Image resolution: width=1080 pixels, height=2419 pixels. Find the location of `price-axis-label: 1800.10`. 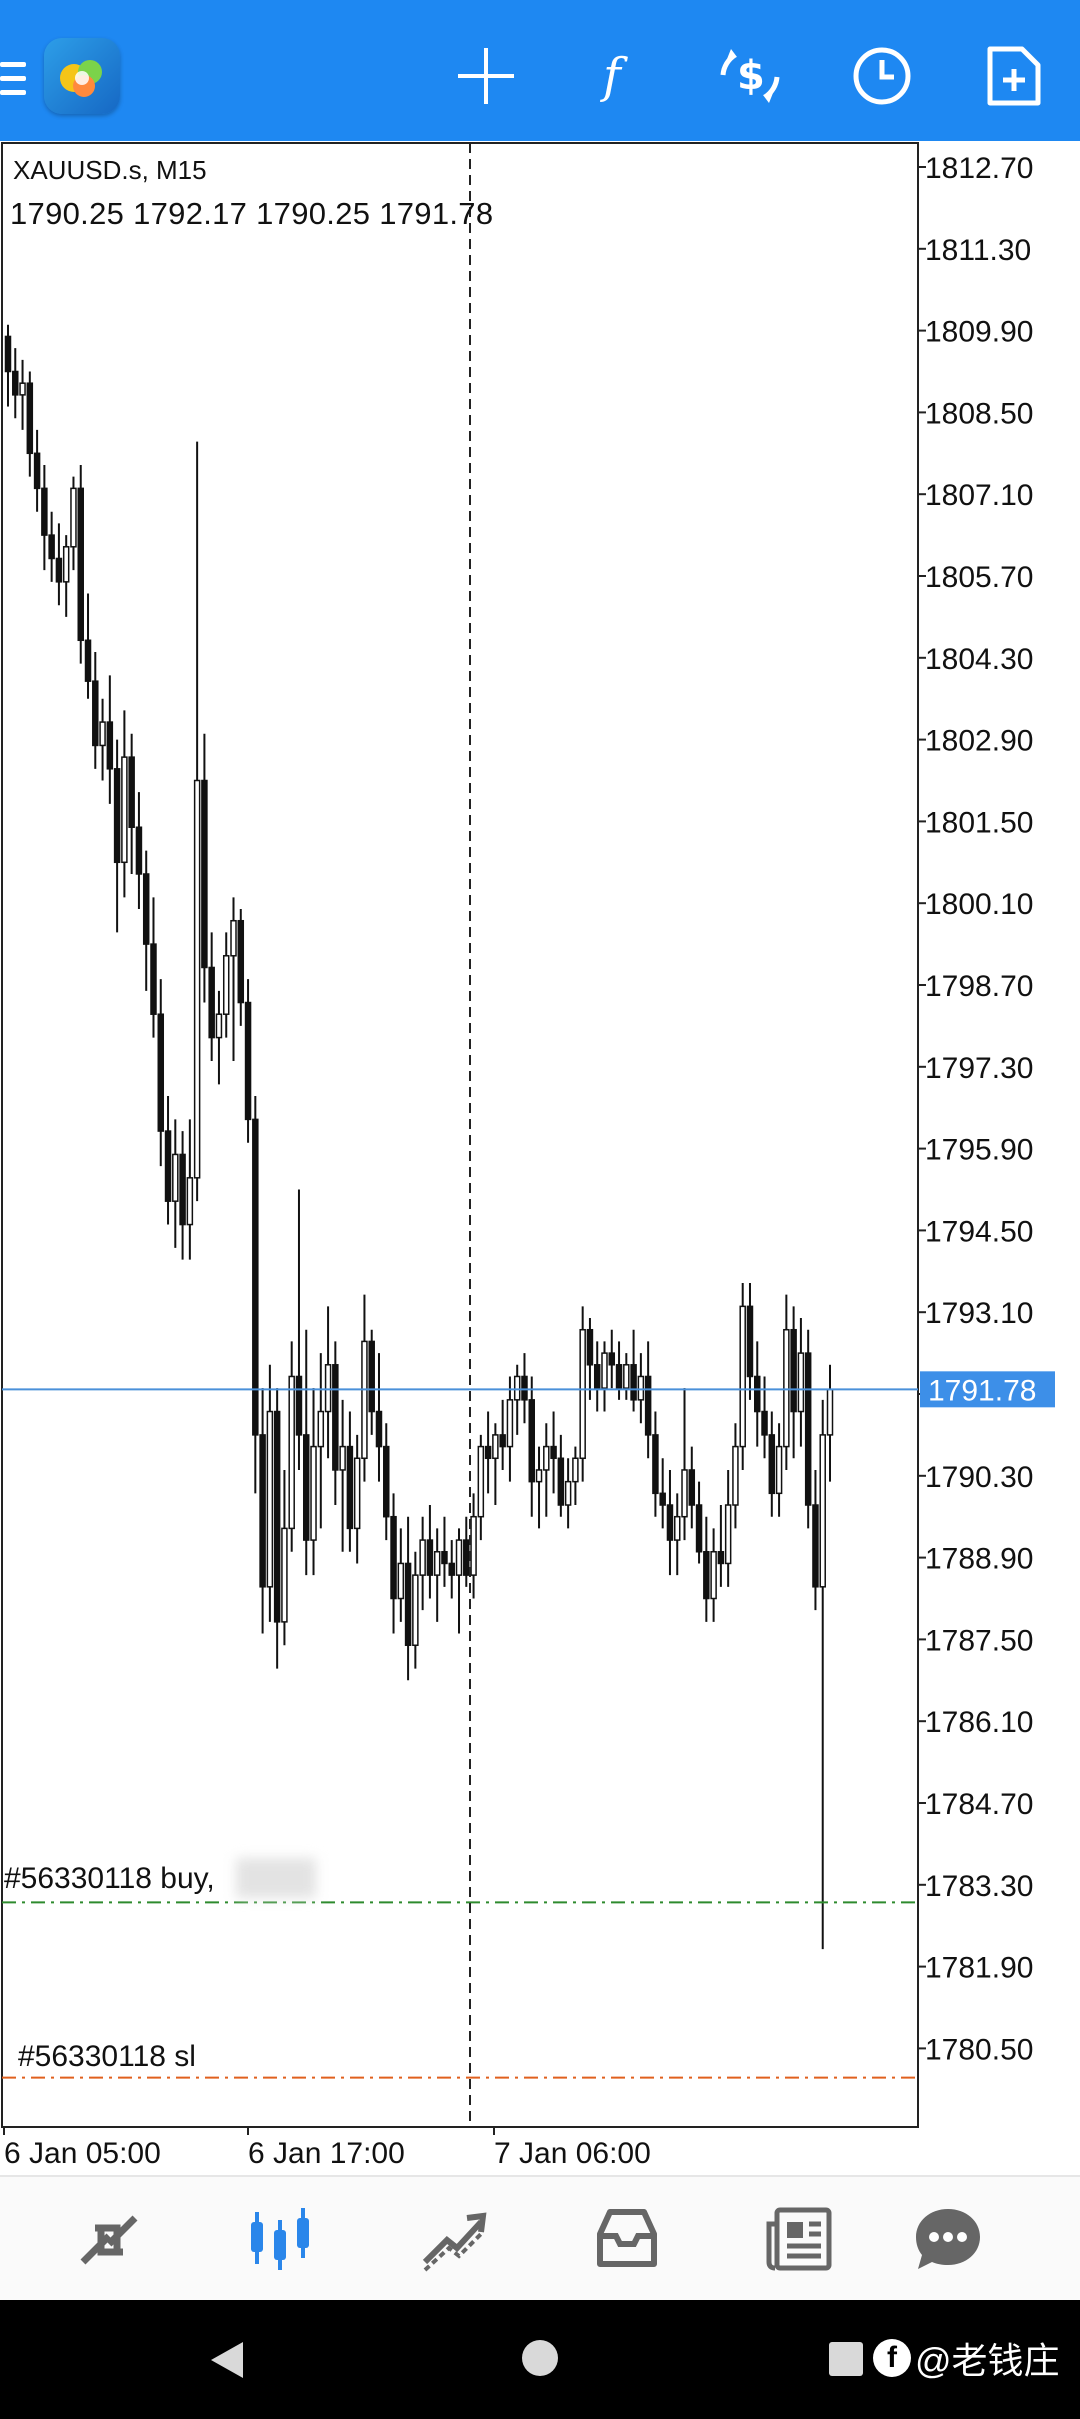

price-axis-label: 1800.10 is located at coordinates (979, 904).